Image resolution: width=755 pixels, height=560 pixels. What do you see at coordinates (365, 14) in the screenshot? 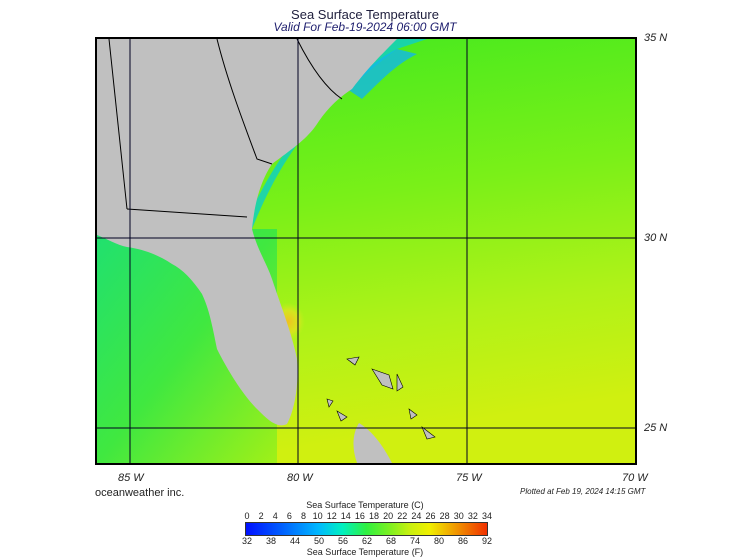
I see `page-title: Sea Surface Temperature` at bounding box center [365, 14].